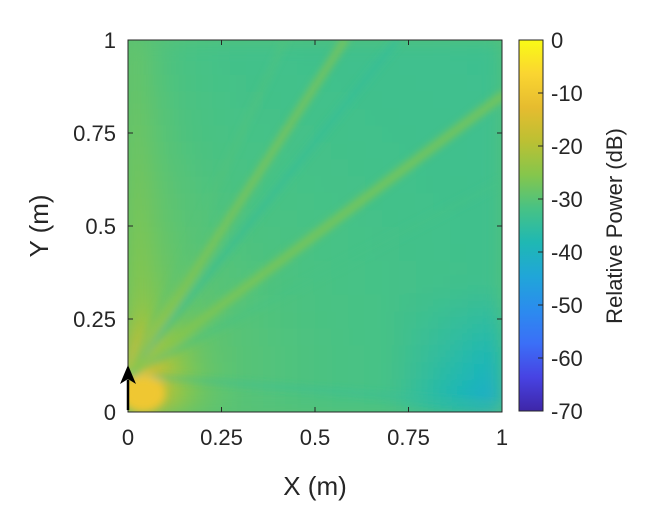 Image resolution: width=669 pixels, height=511 pixels. Describe the element at coordinates (94, 133) in the screenshot. I see `y-tick-label: 0.75` at that location.